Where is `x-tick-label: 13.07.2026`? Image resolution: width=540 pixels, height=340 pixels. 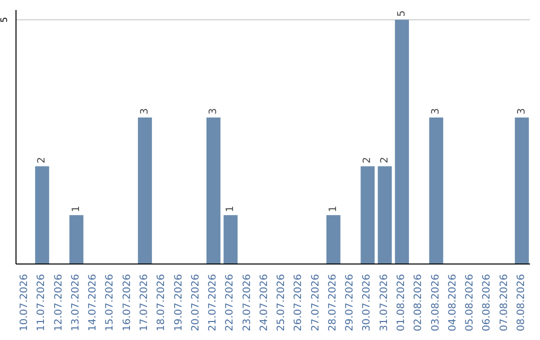
x-tick-label: 13.07.2026 is located at coordinates (76, 303).